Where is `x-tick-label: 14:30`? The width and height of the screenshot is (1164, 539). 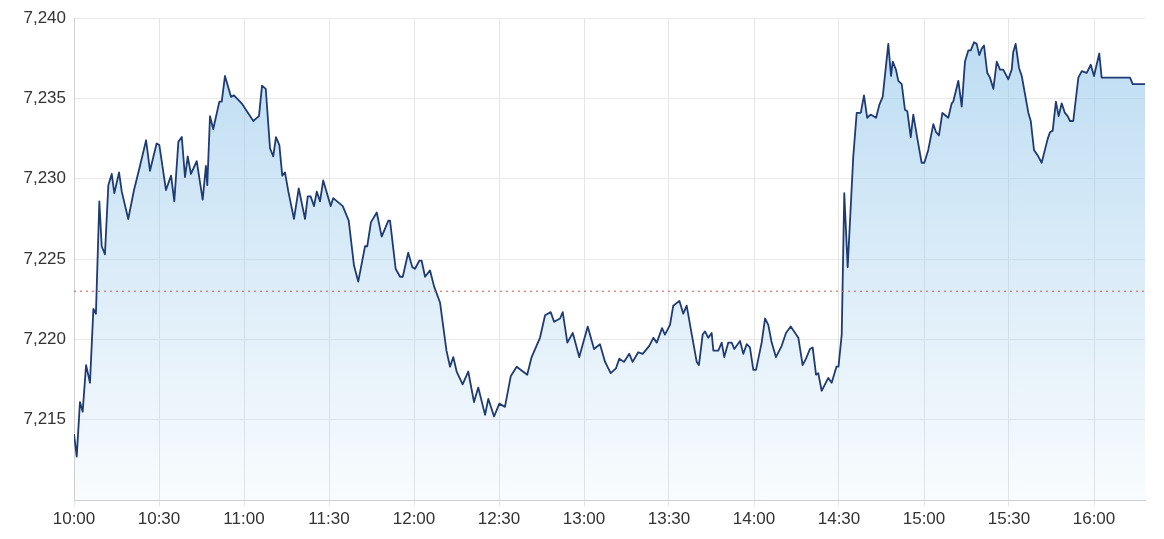
x-tick-label: 14:30 is located at coordinates (839, 518).